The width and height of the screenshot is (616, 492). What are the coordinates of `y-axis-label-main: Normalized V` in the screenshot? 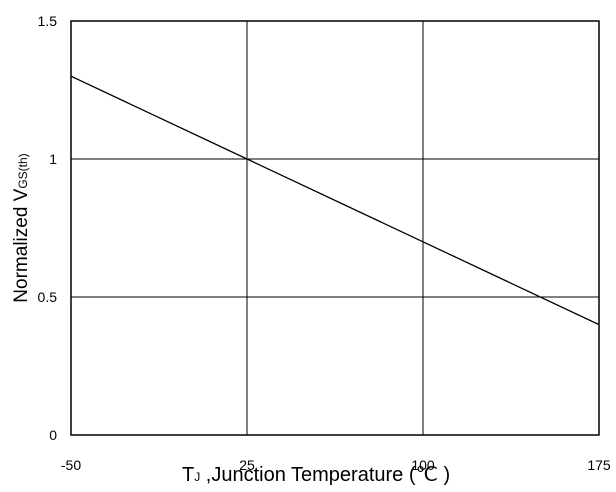 It's located at (21, 245).